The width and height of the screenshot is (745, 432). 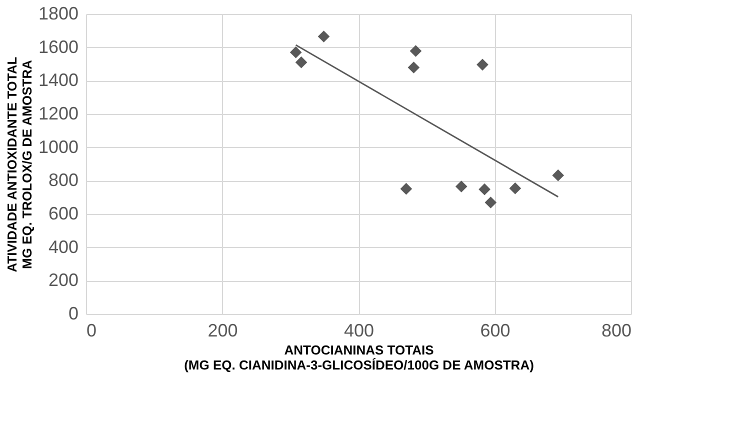 I want to click on y-tick-label: 400, so click(x=63, y=246).